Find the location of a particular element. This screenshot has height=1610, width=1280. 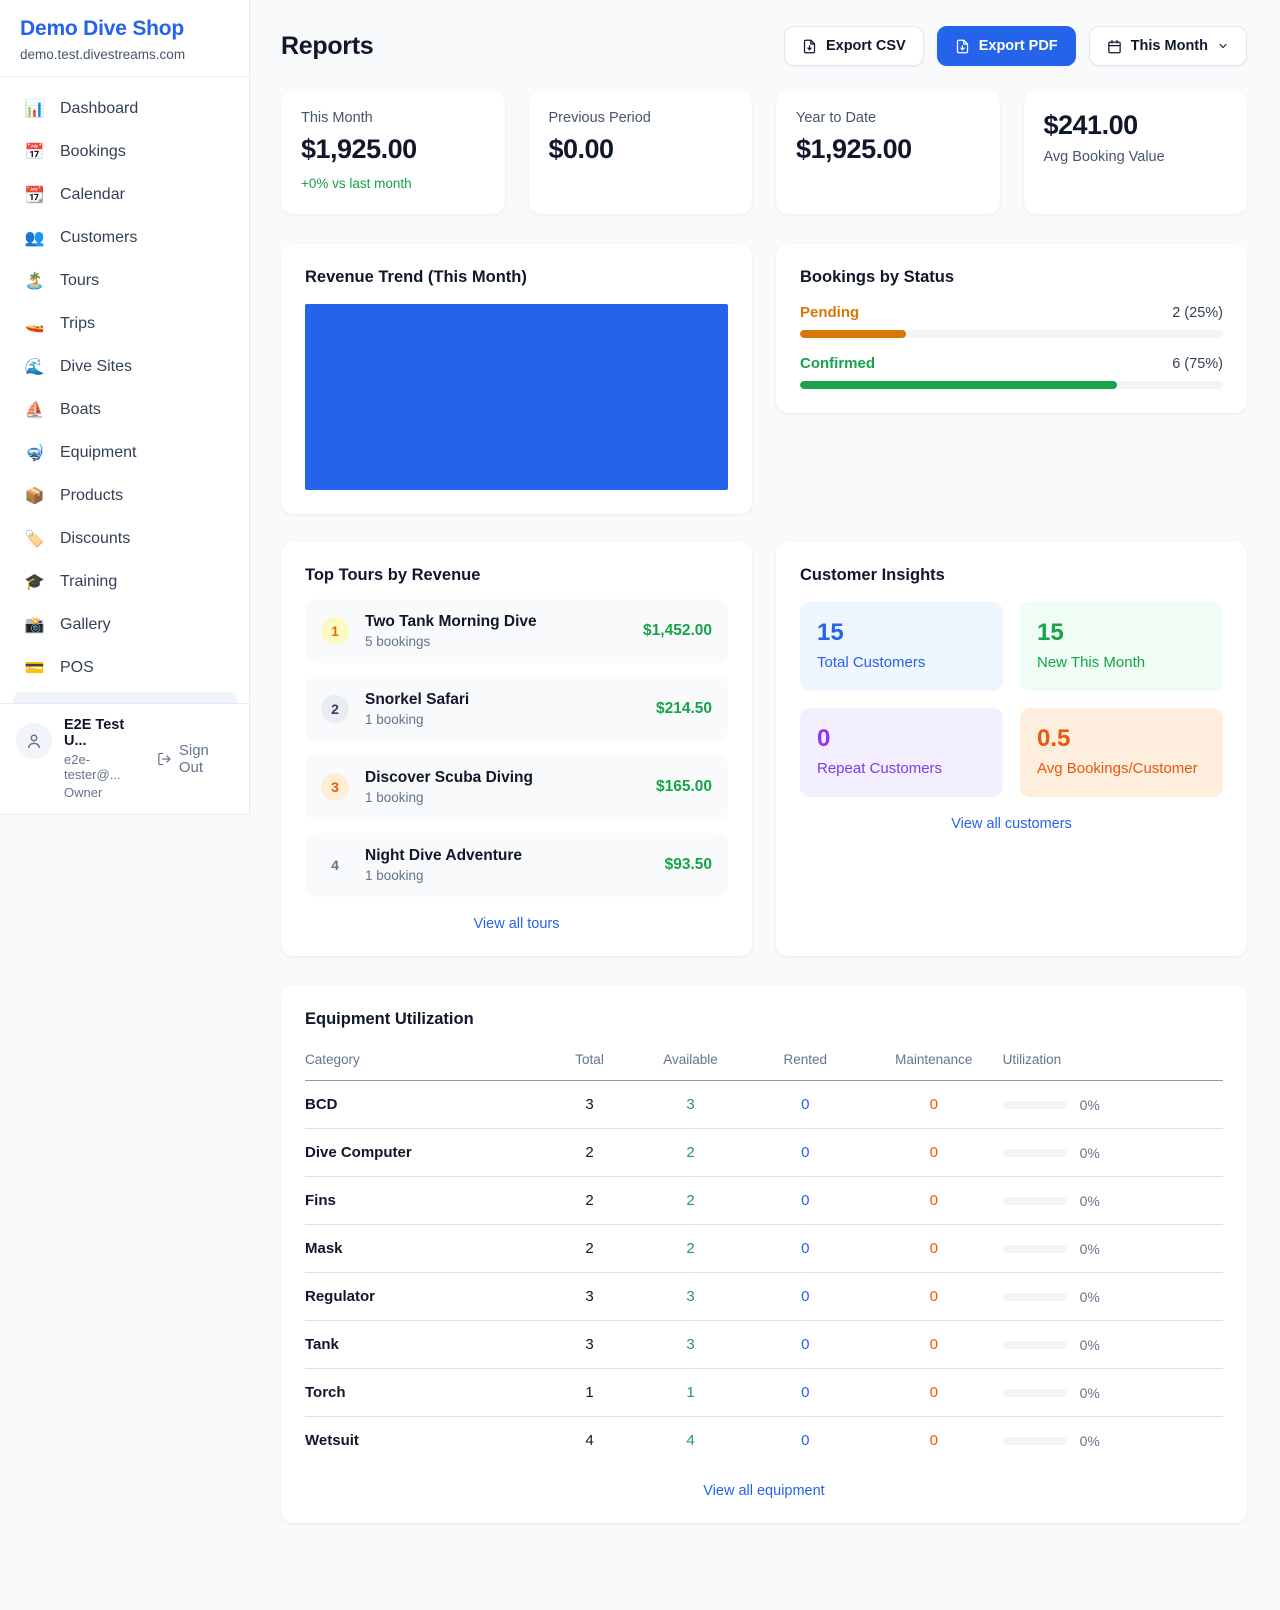

sidebar-item-training: 🎓 Training is located at coordinates (124, 581).